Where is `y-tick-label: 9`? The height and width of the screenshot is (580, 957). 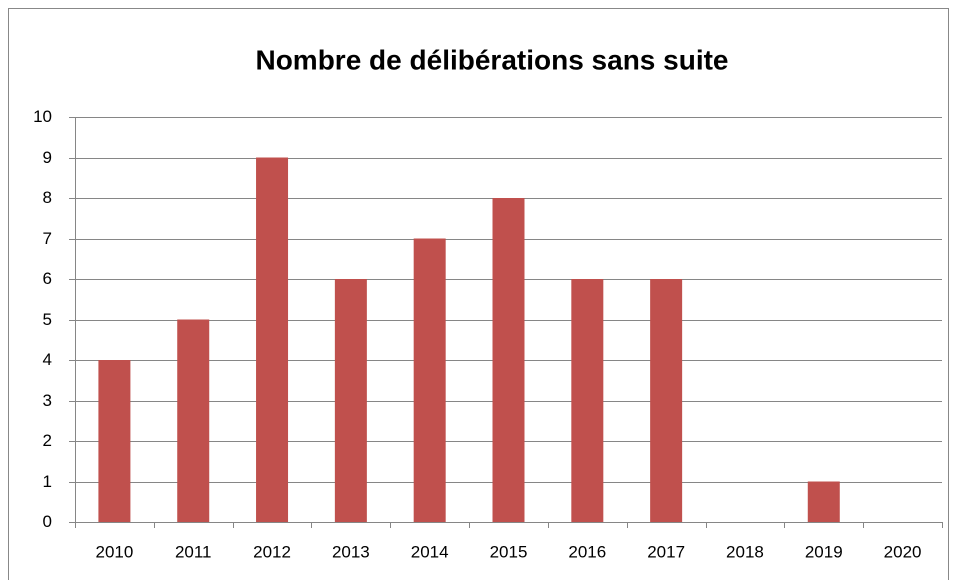 y-tick-label: 9 is located at coordinates (47, 157).